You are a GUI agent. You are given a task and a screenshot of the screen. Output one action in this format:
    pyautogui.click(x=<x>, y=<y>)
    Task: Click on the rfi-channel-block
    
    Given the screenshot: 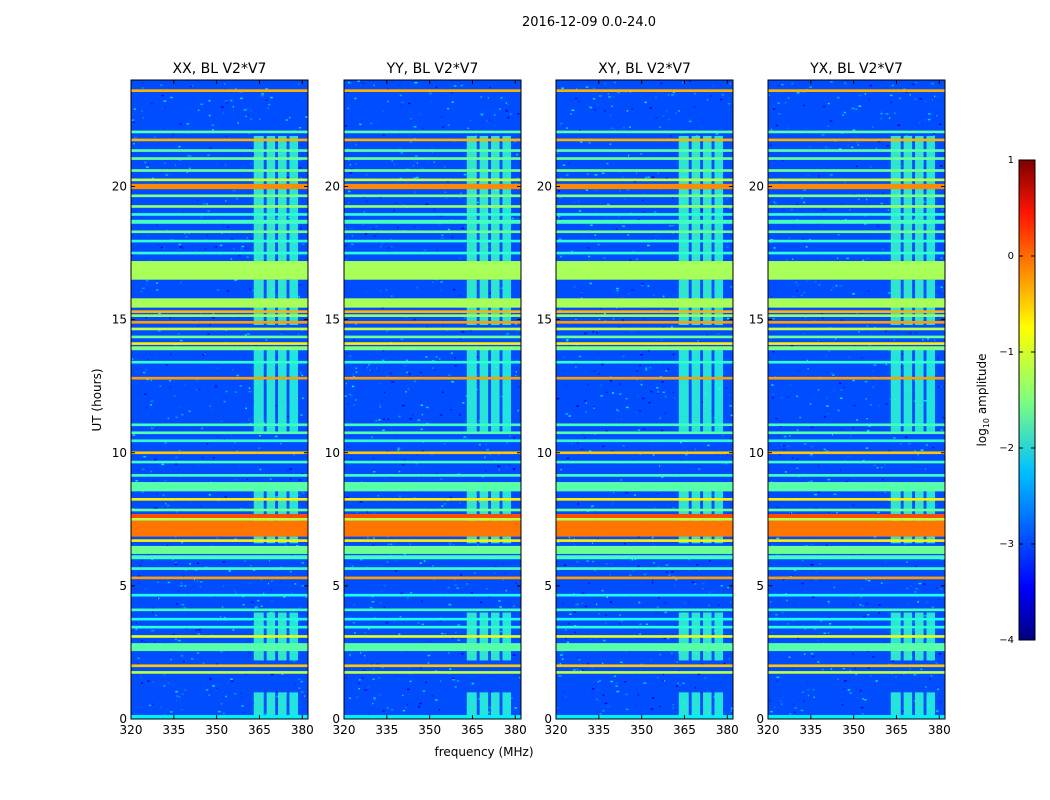 What is the action you would take?
    pyautogui.click(x=919, y=198)
    